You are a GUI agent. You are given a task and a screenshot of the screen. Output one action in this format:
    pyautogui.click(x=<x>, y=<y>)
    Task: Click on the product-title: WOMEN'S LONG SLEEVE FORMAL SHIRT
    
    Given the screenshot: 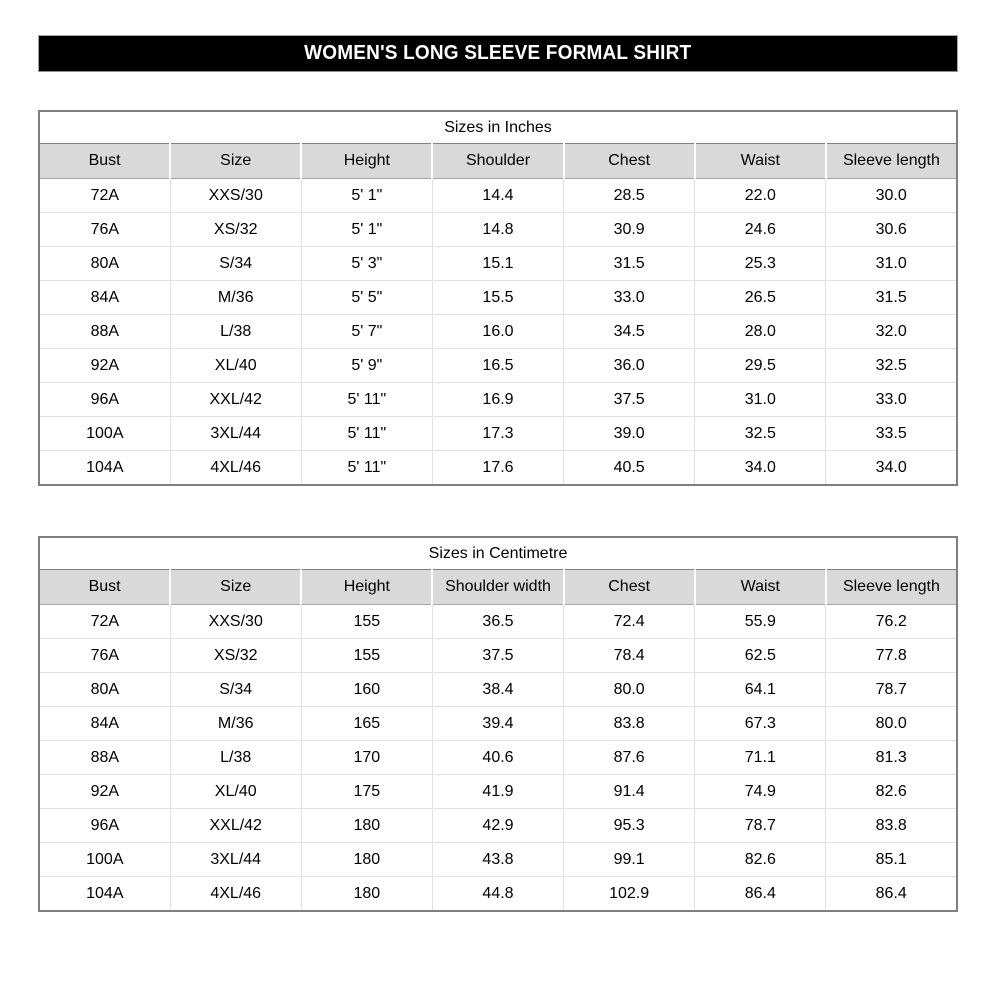 What is the action you would take?
    pyautogui.click(x=498, y=53)
    